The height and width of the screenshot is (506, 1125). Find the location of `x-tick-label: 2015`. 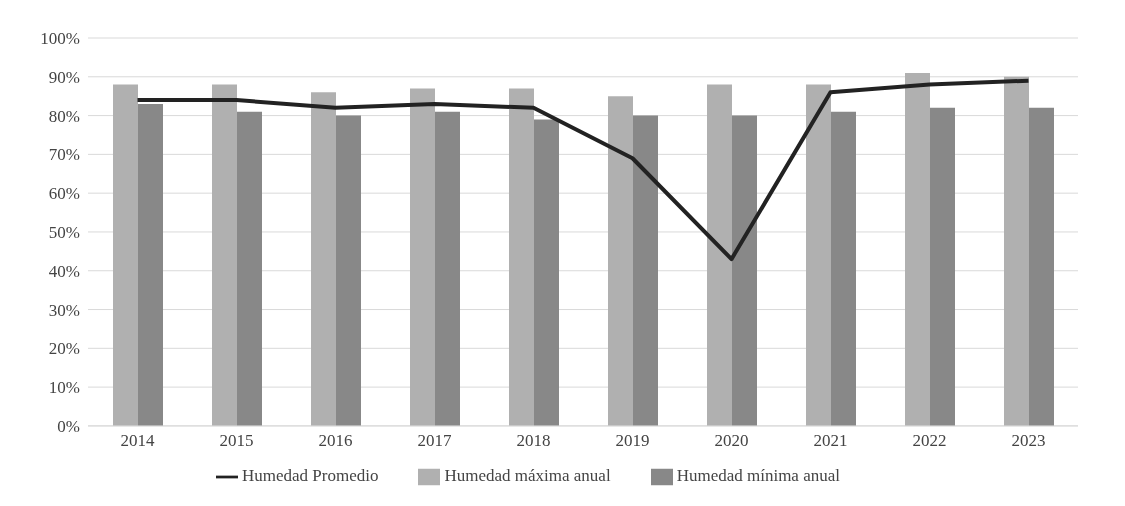

x-tick-label: 2015 is located at coordinates (236, 440).